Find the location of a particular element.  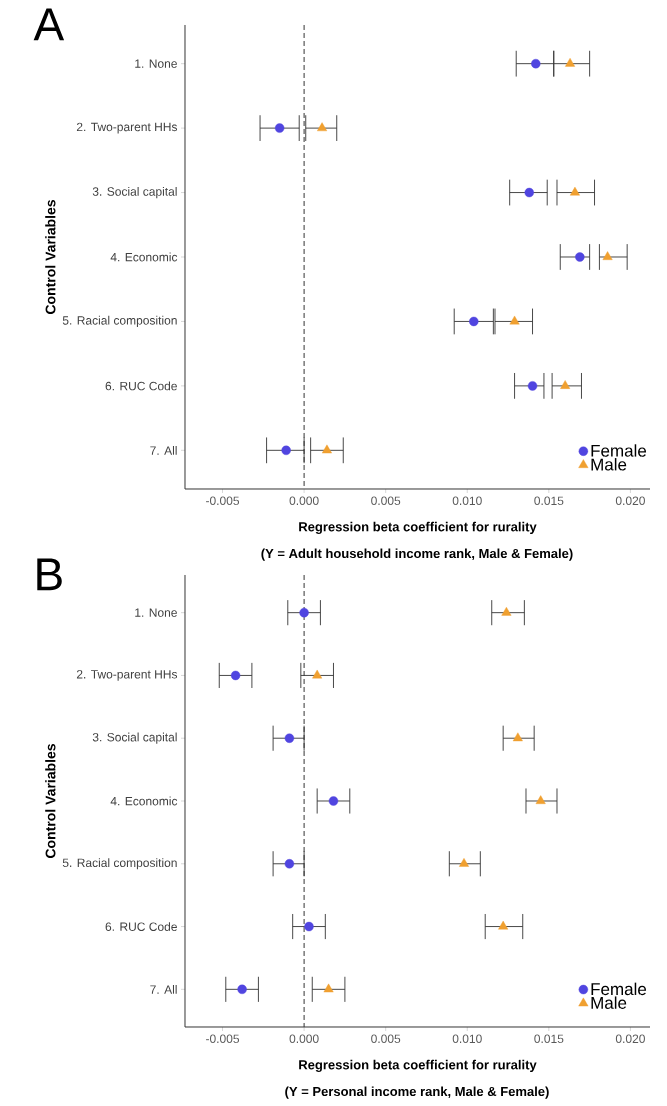

chart-title: B is located at coordinates (49, 574).